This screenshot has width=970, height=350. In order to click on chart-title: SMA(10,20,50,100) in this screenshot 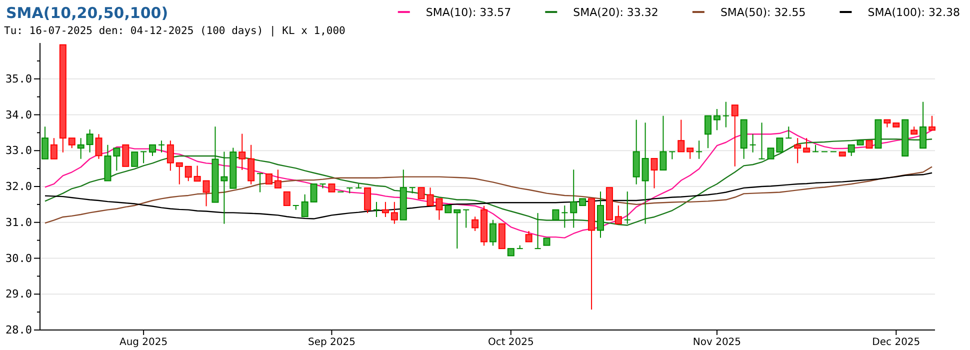, I will do `click(87, 13)`.